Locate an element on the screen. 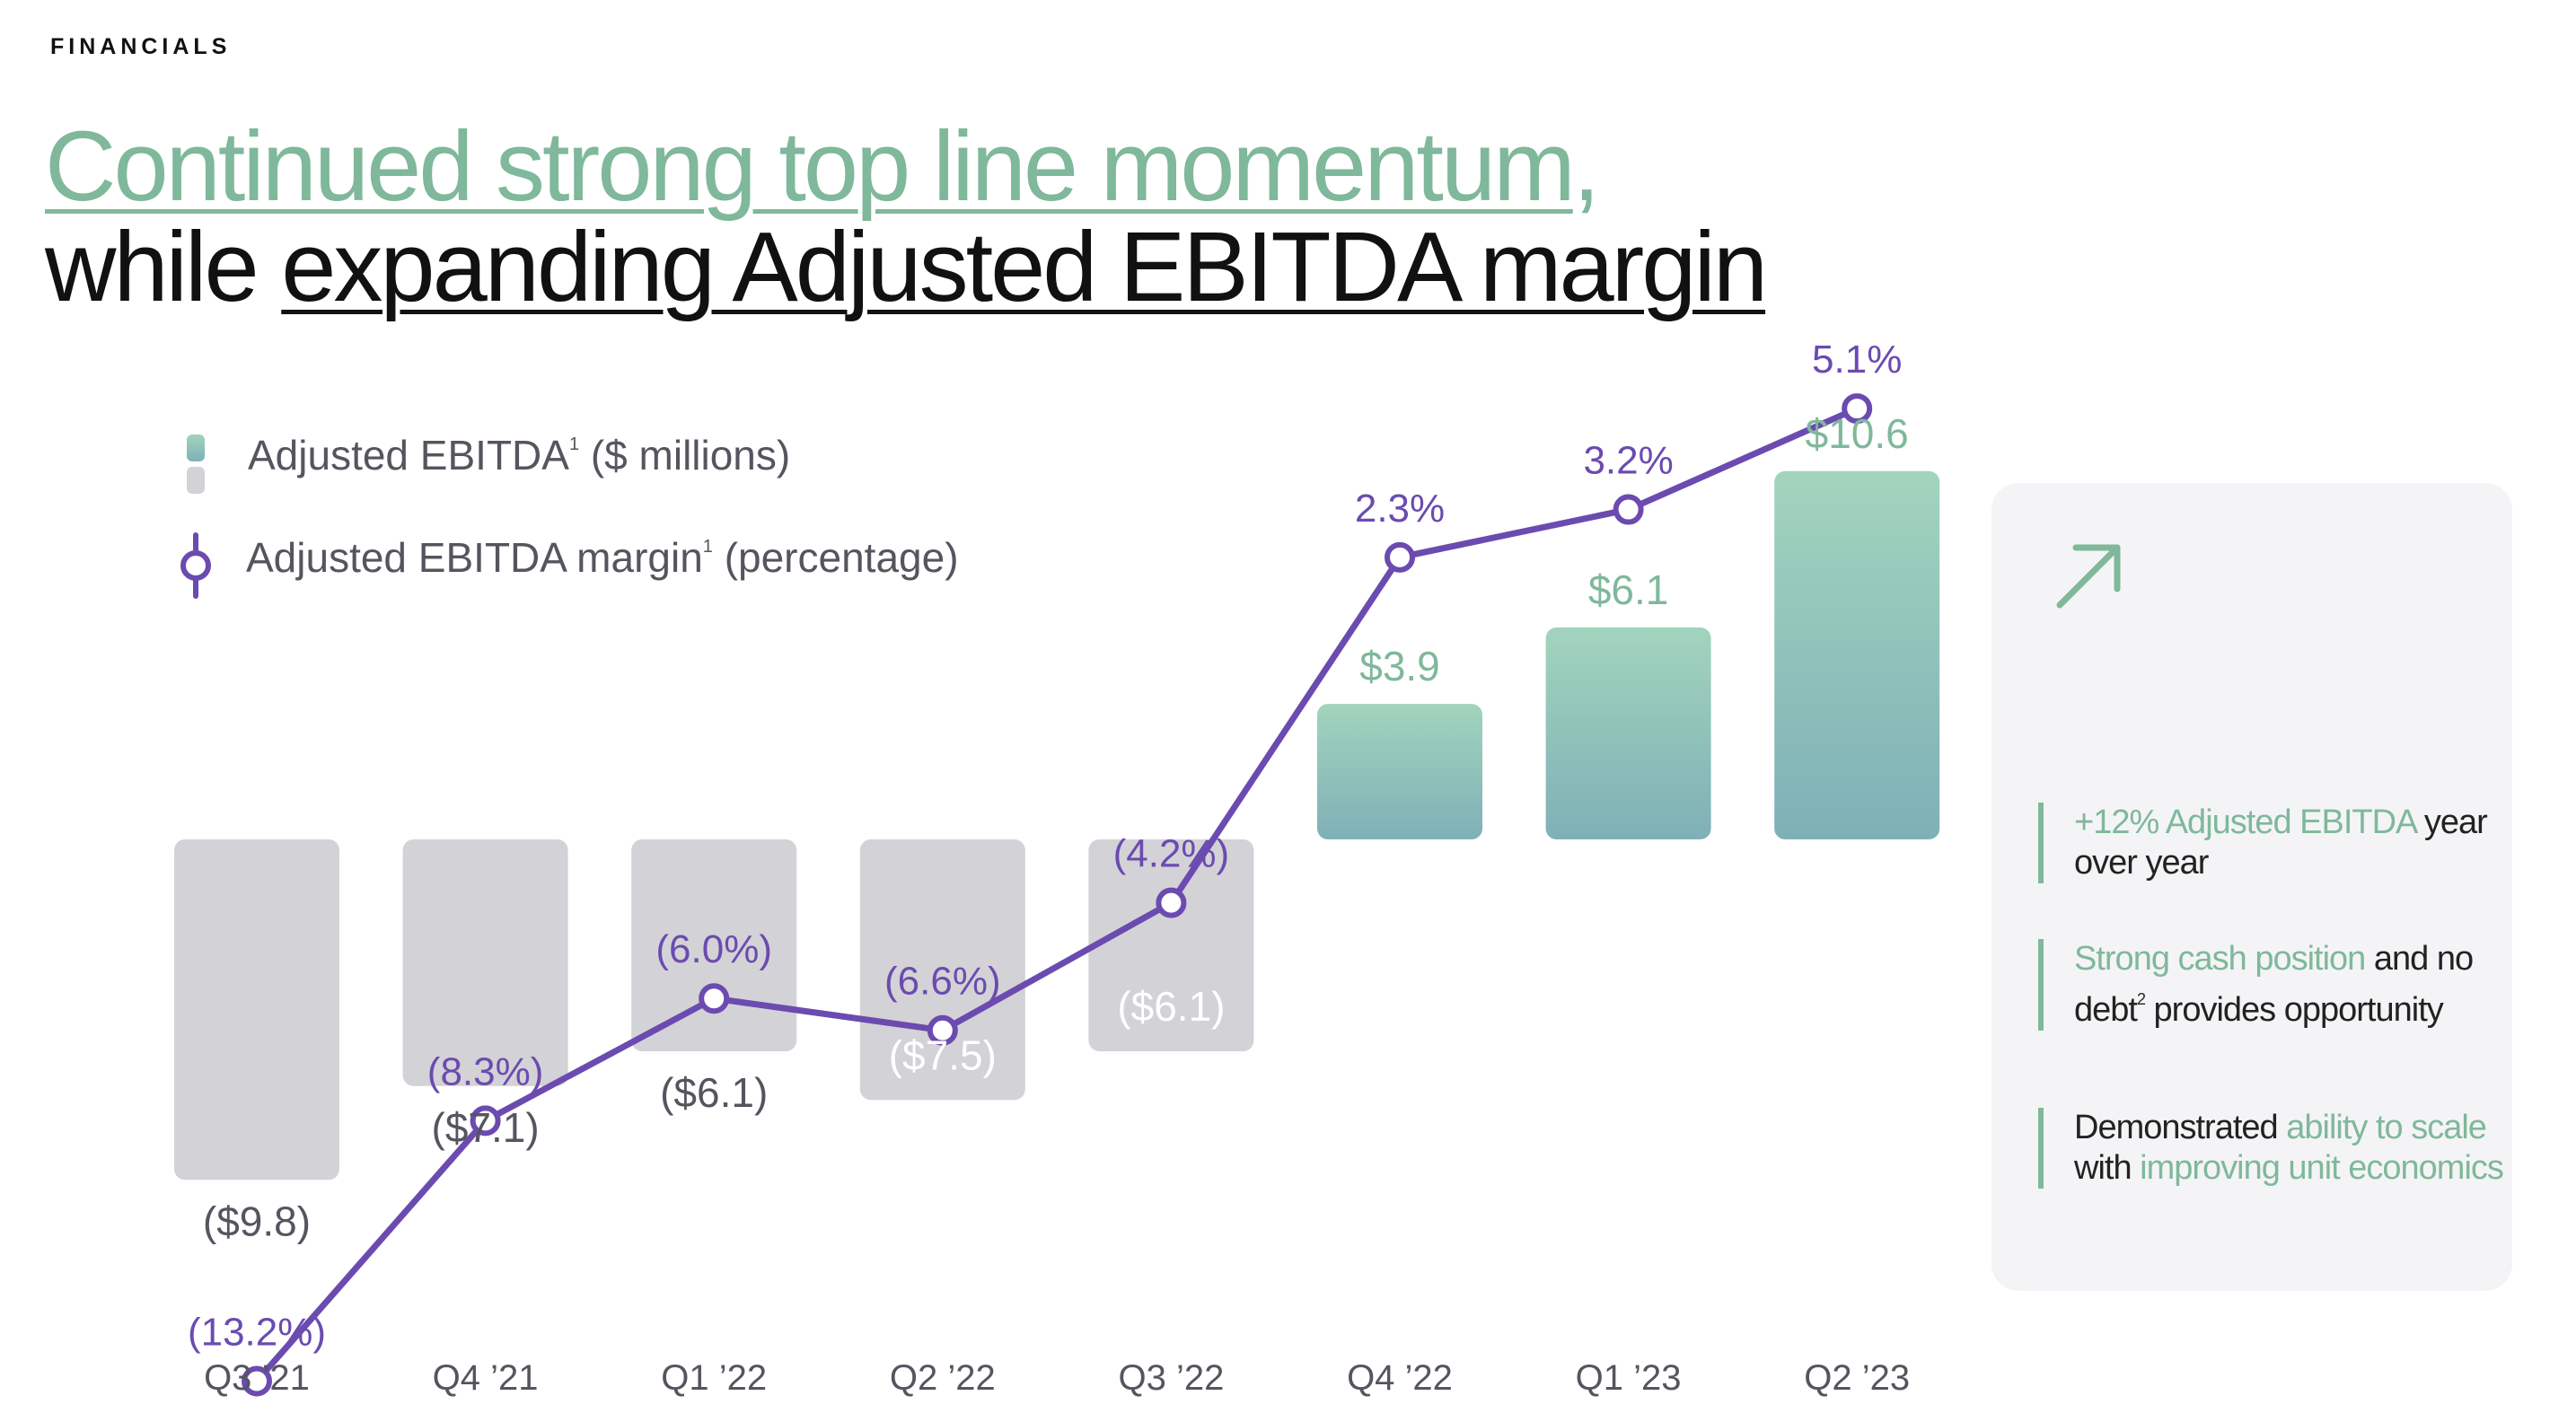  margin-label-2: (6.0%) is located at coordinates (713, 949).